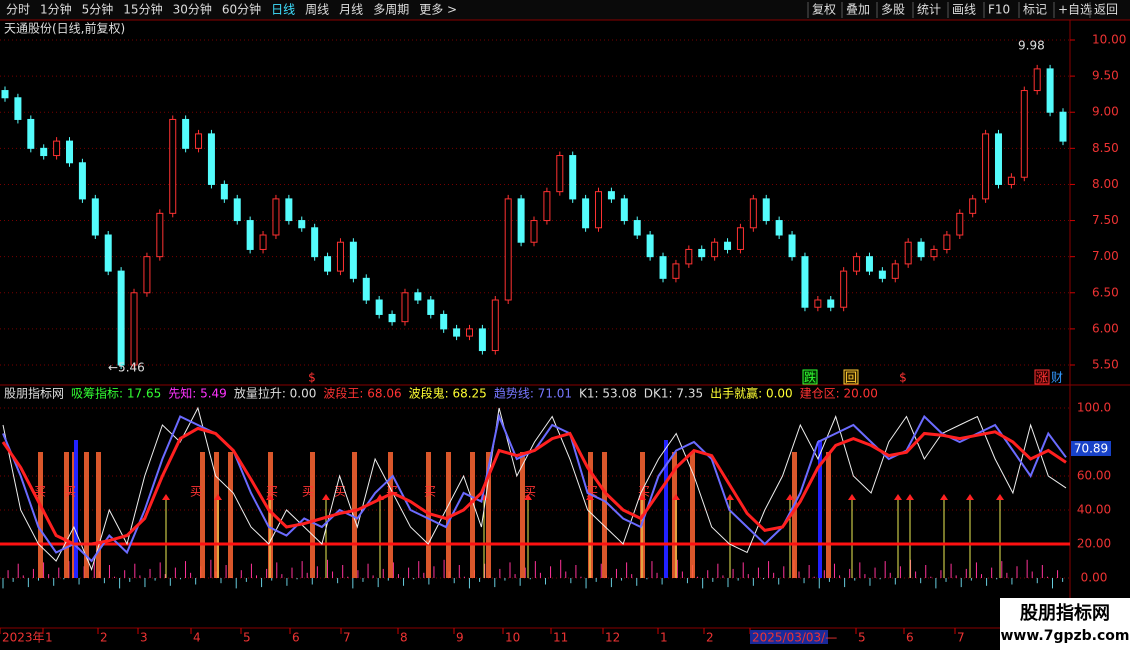 The width and height of the screenshot is (1130, 650). What do you see at coordinates (1105, 112) in the screenshot?
I see `price-tick-label: 9.00` at bounding box center [1105, 112].